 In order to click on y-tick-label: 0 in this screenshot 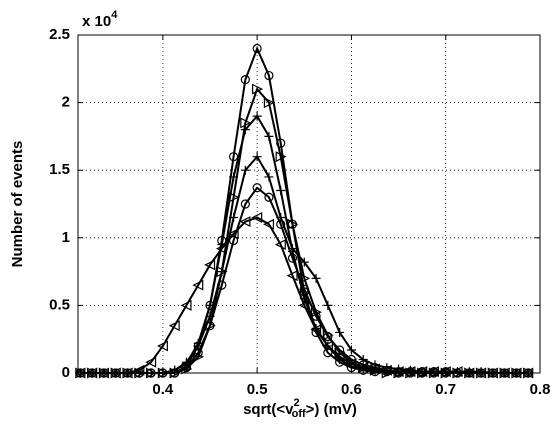, I will do `click(66, 372)`.